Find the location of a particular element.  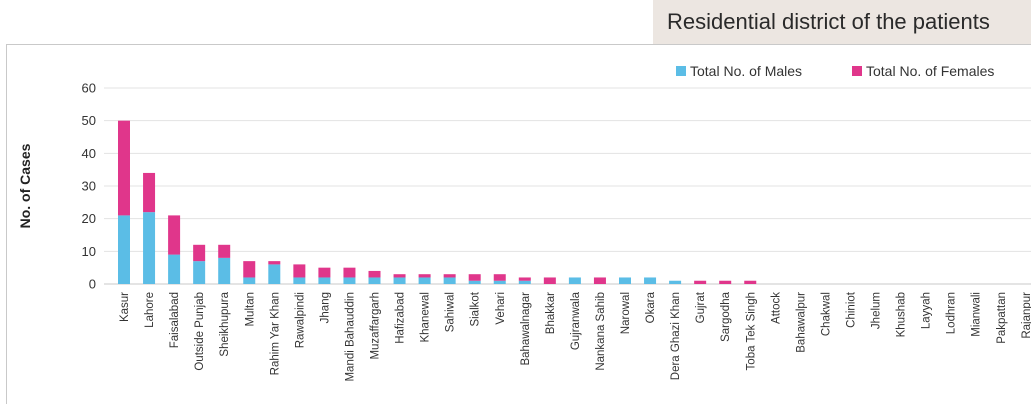

x-category-label: Sahiwal is located at coordinates (451, 312).